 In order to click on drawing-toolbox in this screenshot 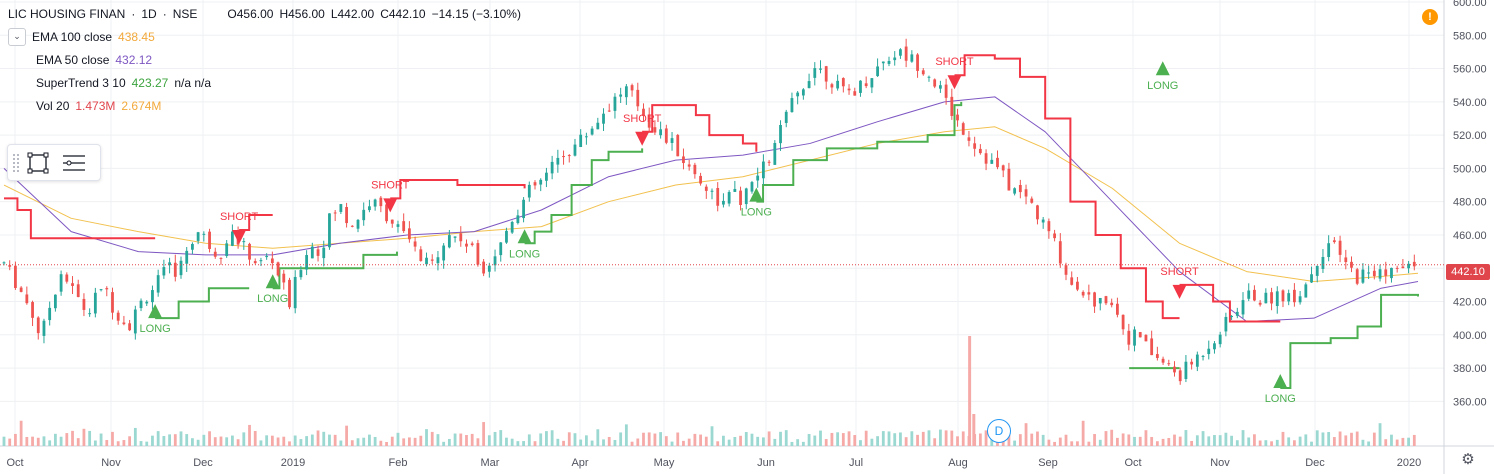, I will do `click(54, 162)`.